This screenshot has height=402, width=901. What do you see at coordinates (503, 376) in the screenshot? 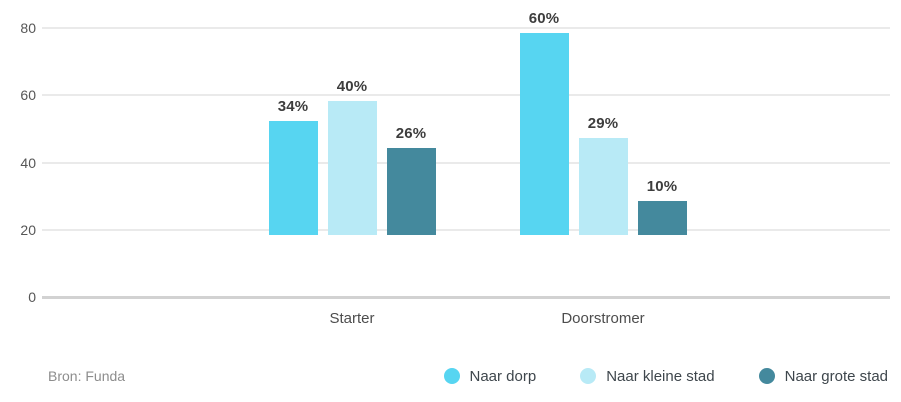
I see `legend-item-label: Naar dorp` at bounding box center [503, 376].